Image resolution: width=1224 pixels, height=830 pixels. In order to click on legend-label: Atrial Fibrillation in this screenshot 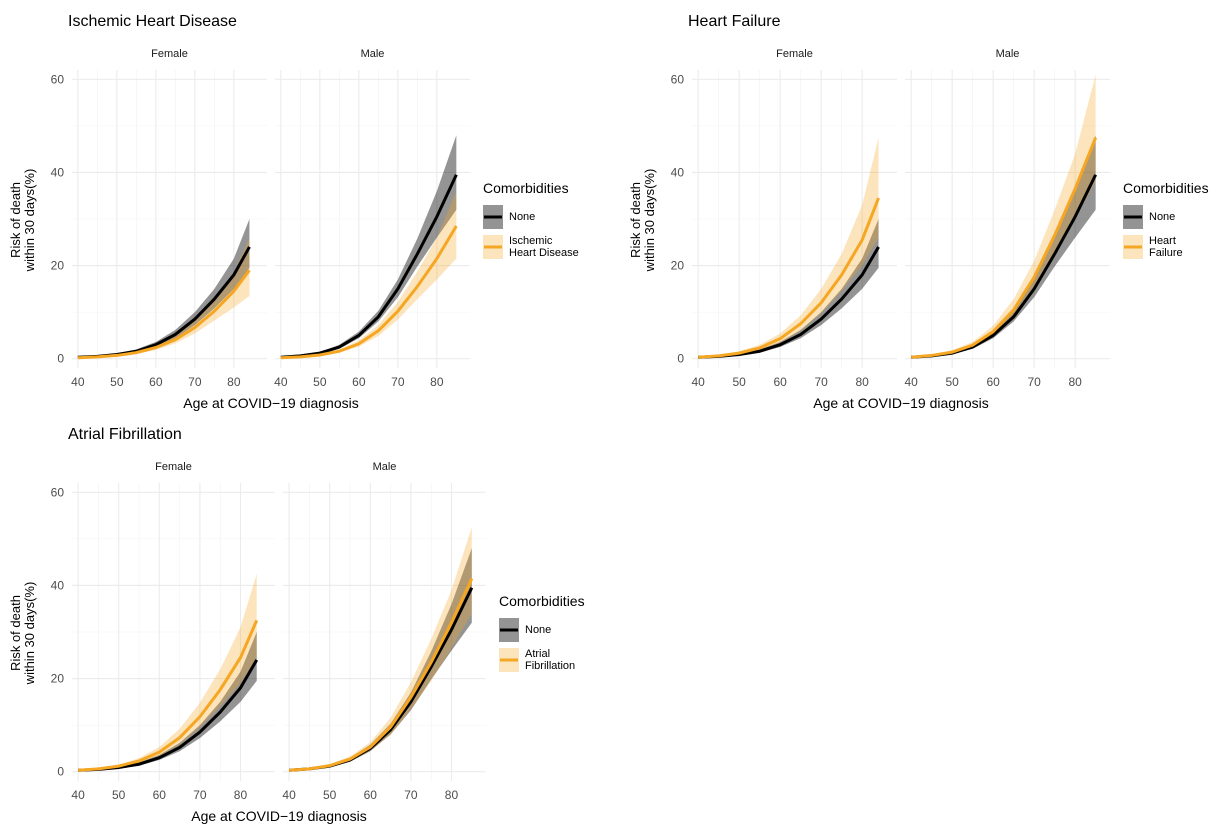, I will do `click(550, 660)`.